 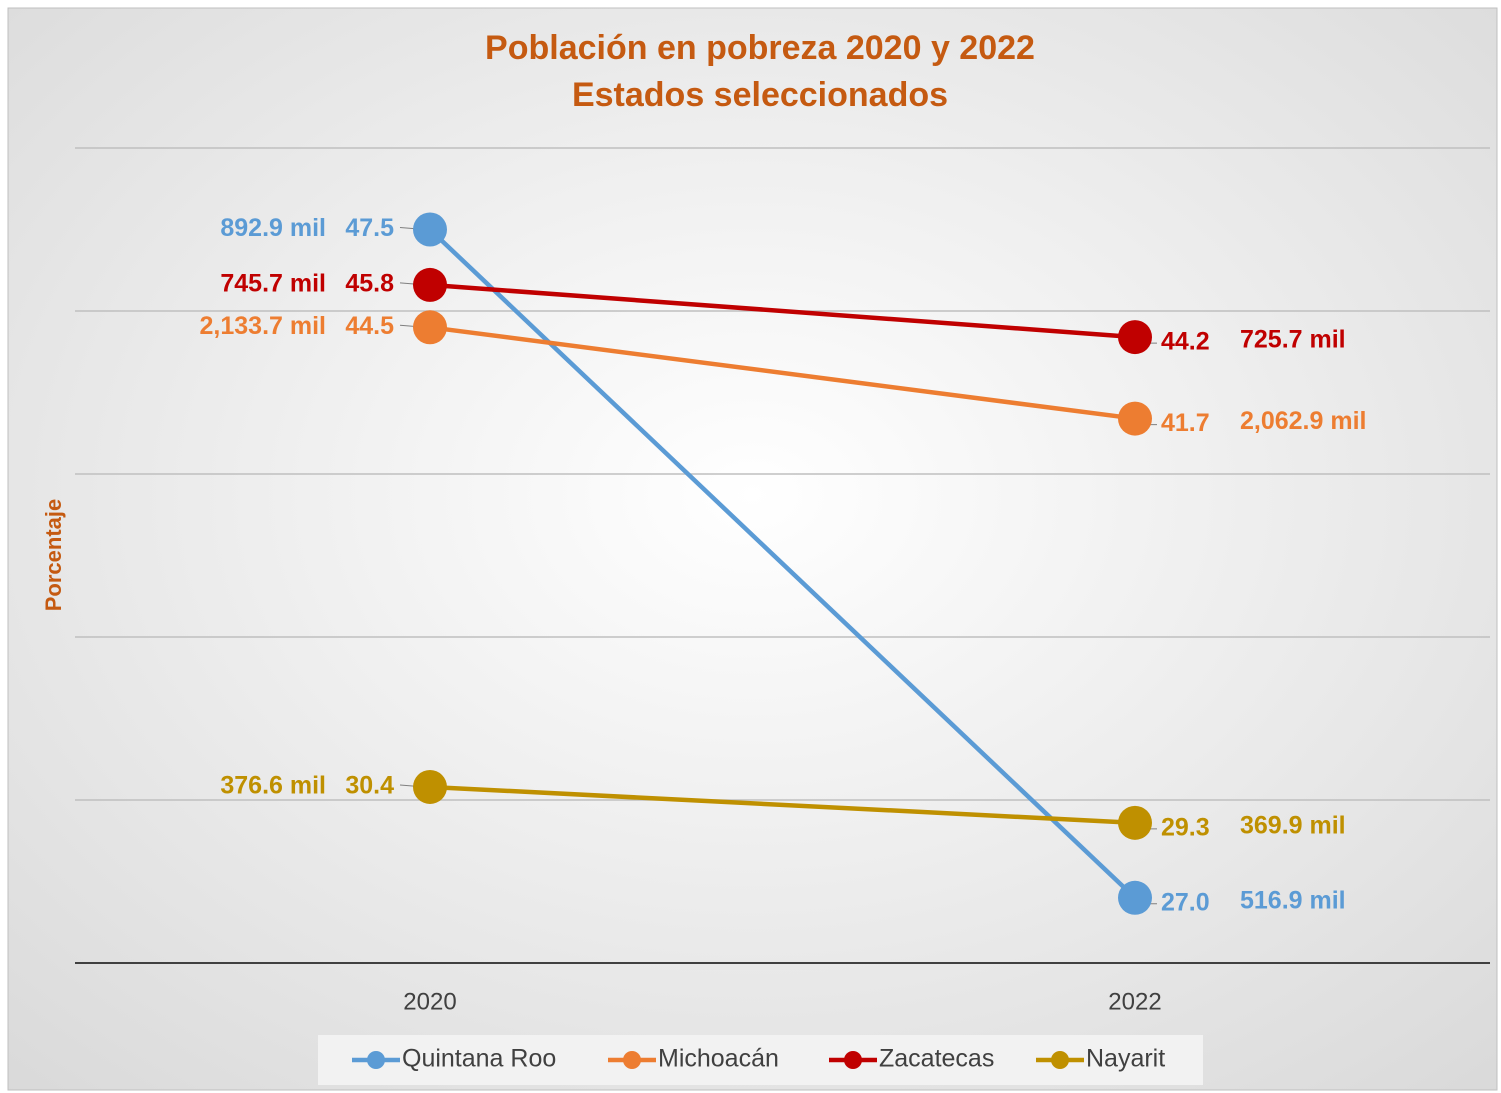 I want to click on data-label: 41.7, so click(x=1185, y=423).